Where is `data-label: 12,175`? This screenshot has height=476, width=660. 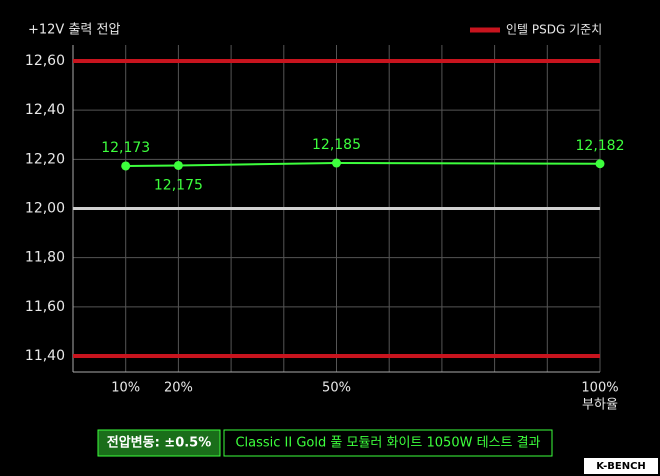
data-label: 12,175 is located at coordinates (178, 185).